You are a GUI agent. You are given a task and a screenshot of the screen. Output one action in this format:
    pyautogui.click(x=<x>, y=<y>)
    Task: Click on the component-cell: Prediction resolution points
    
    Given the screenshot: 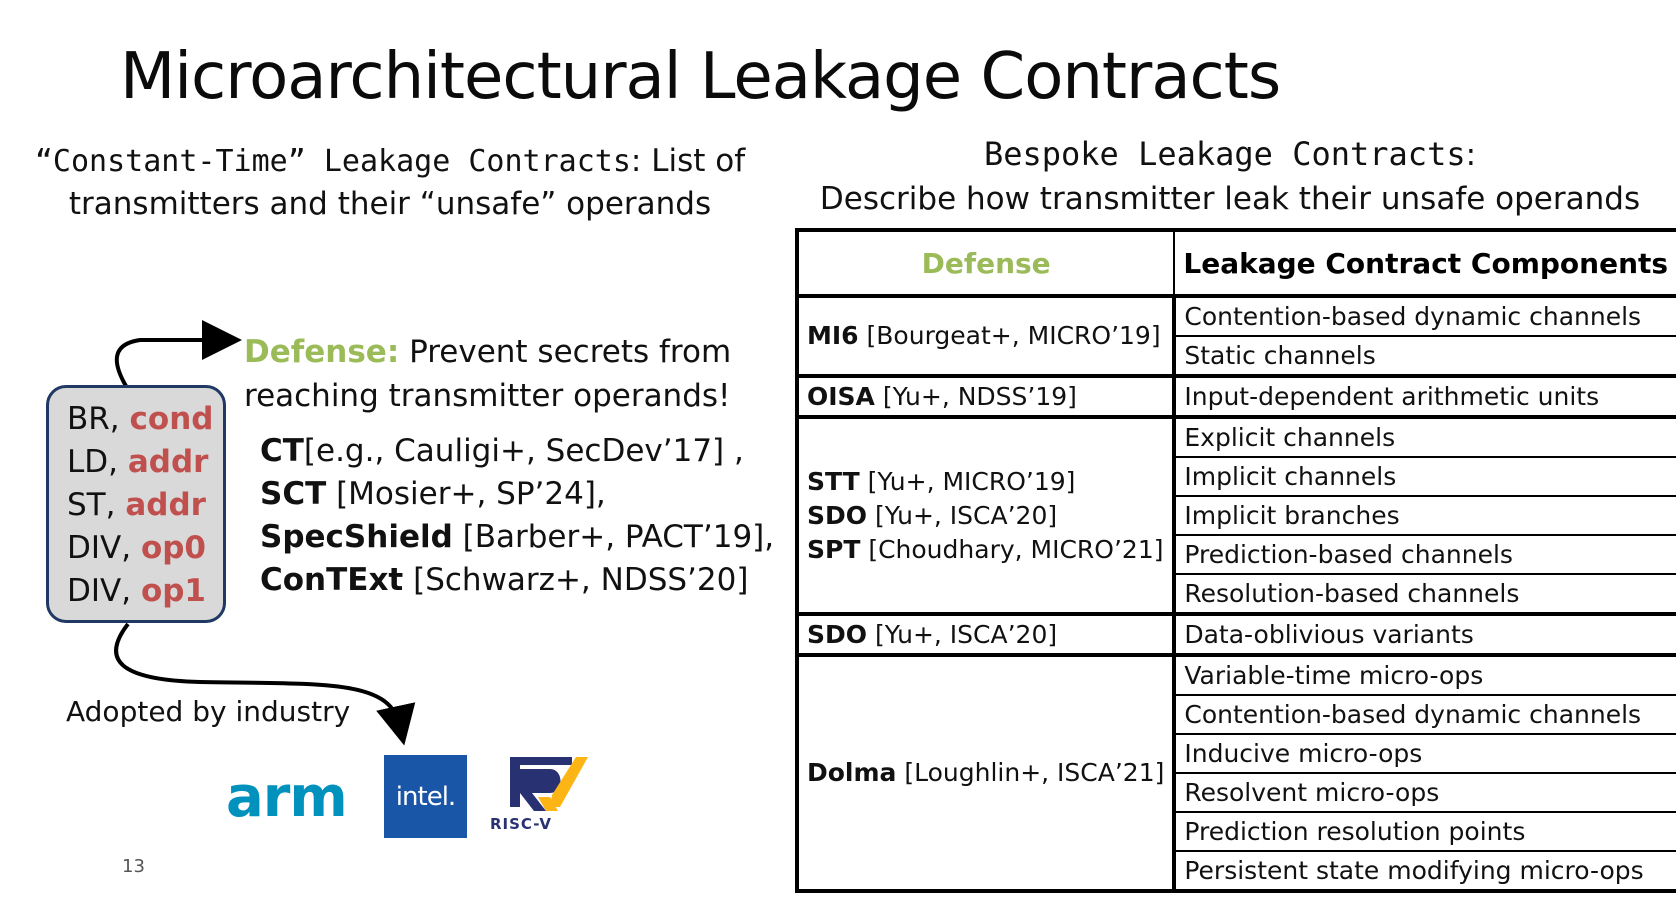 What is the action you would take?
    pyautogui.click(x=1424, y=831)
    